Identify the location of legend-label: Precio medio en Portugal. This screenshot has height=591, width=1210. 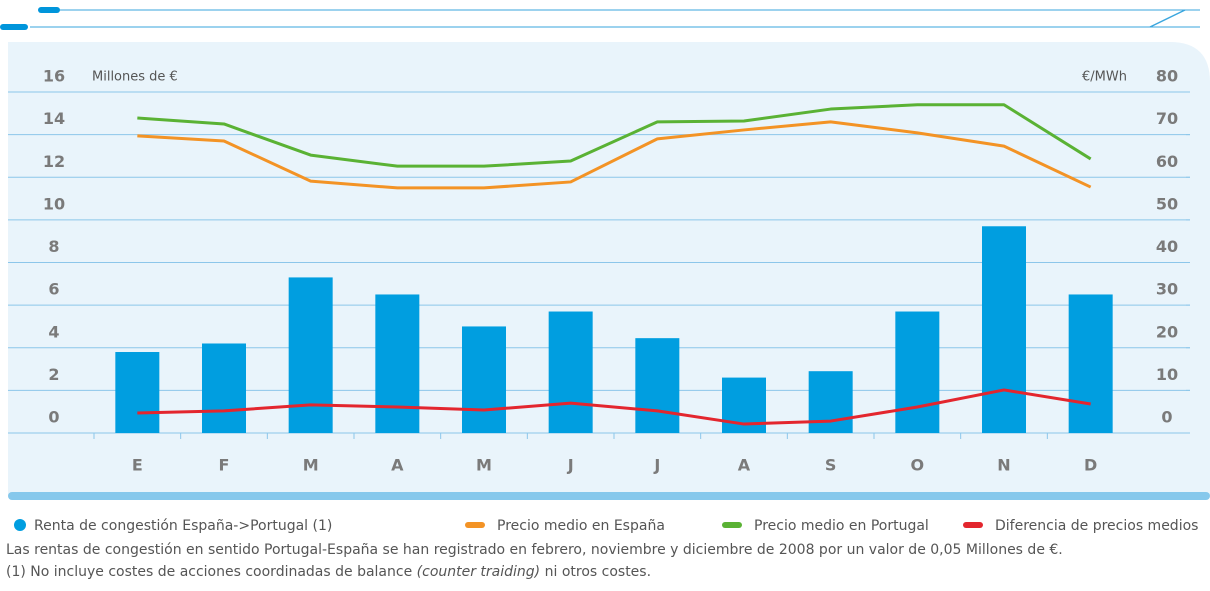
(841, 526).